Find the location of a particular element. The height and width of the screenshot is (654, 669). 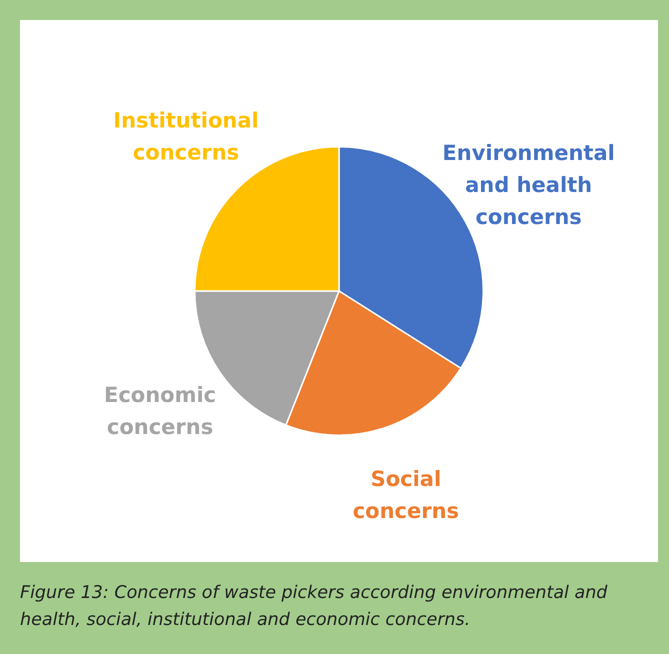

caption: Figure 13: Concerns of waste pickers according environmental and health, social, institutional and economic concerns. is located at coordinates (314, 607).